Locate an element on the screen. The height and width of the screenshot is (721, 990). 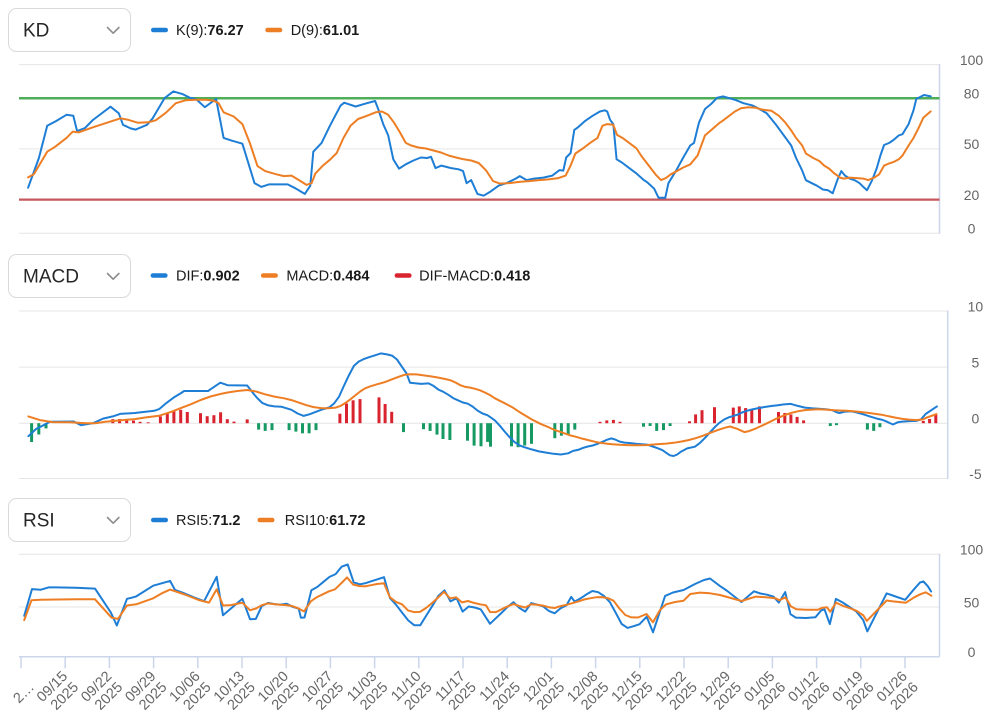
svg-text: 10 is located at coordinates (976, 306).